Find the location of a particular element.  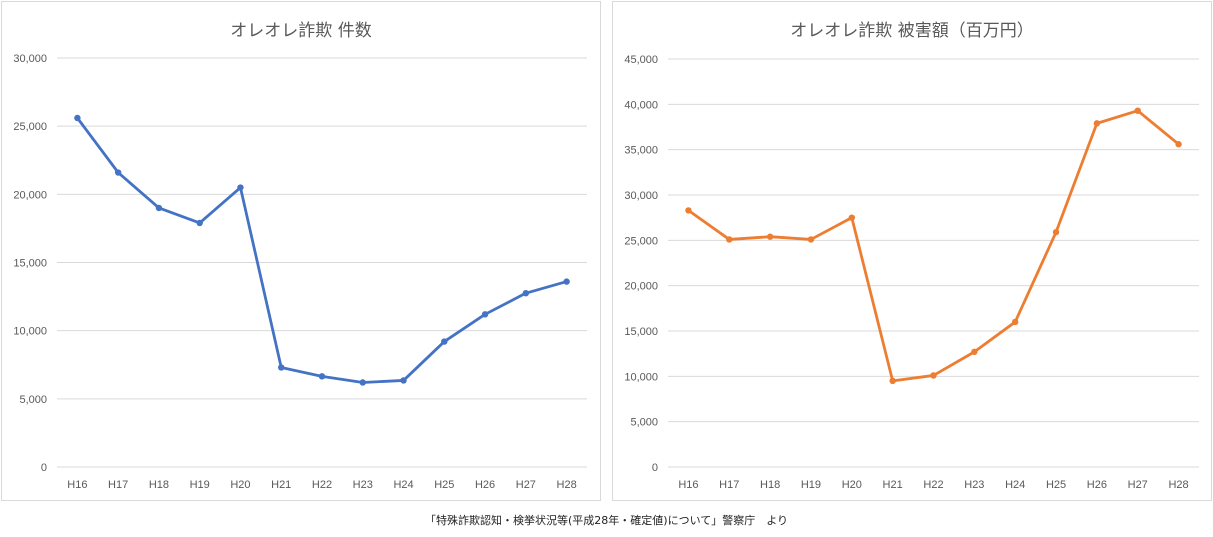

y-tick-label: 40,000 is located at coordinates (641, 105).